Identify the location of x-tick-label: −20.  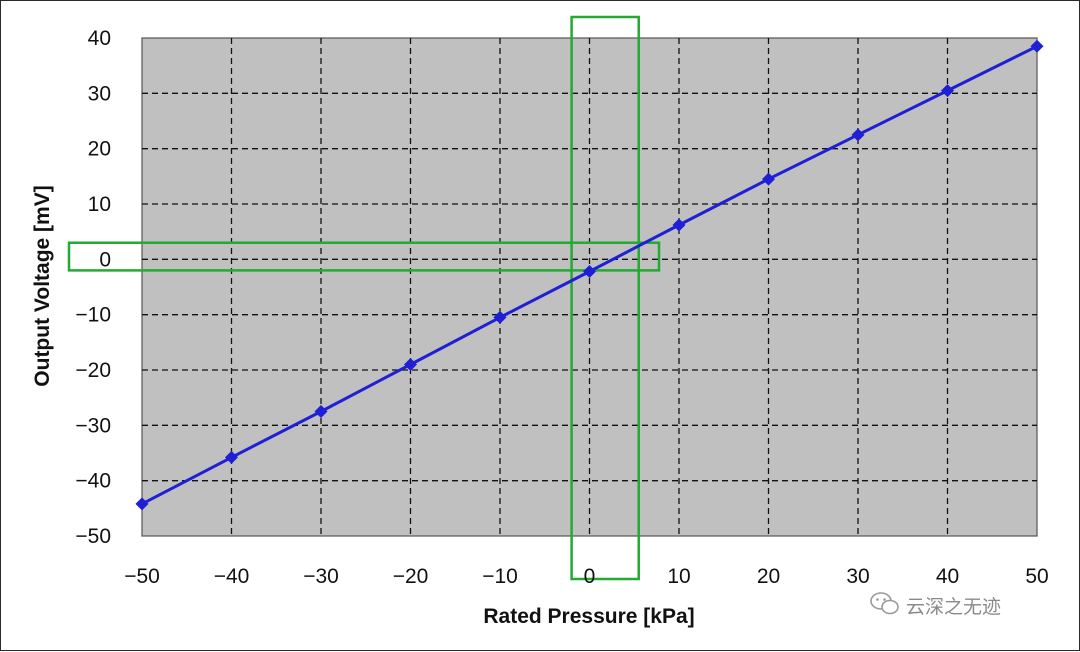
(411, 576).